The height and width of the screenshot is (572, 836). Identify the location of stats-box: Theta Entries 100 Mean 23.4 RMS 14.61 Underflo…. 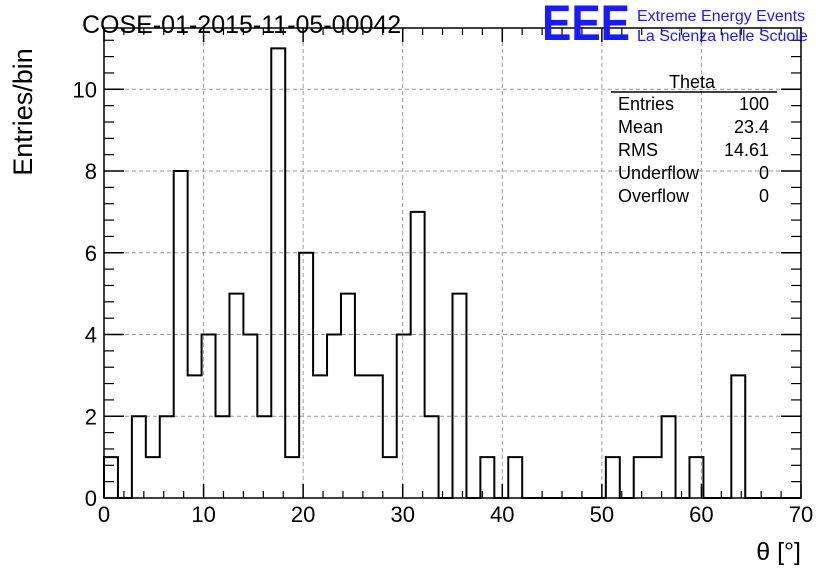
(694, 139).